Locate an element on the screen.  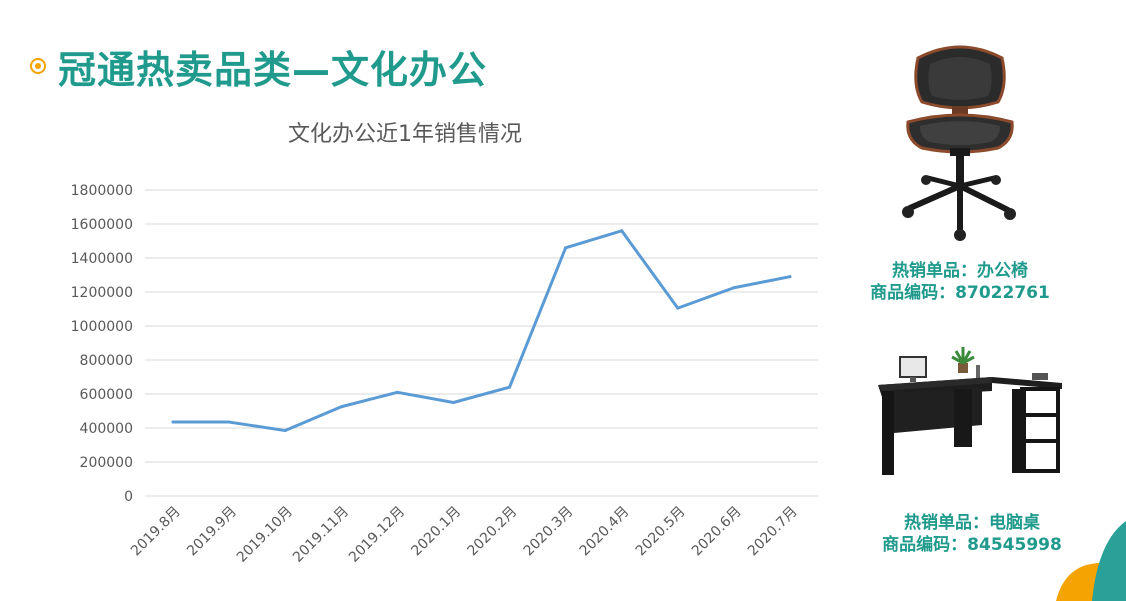
computer-desk-image is located at coordinates (970, 411).